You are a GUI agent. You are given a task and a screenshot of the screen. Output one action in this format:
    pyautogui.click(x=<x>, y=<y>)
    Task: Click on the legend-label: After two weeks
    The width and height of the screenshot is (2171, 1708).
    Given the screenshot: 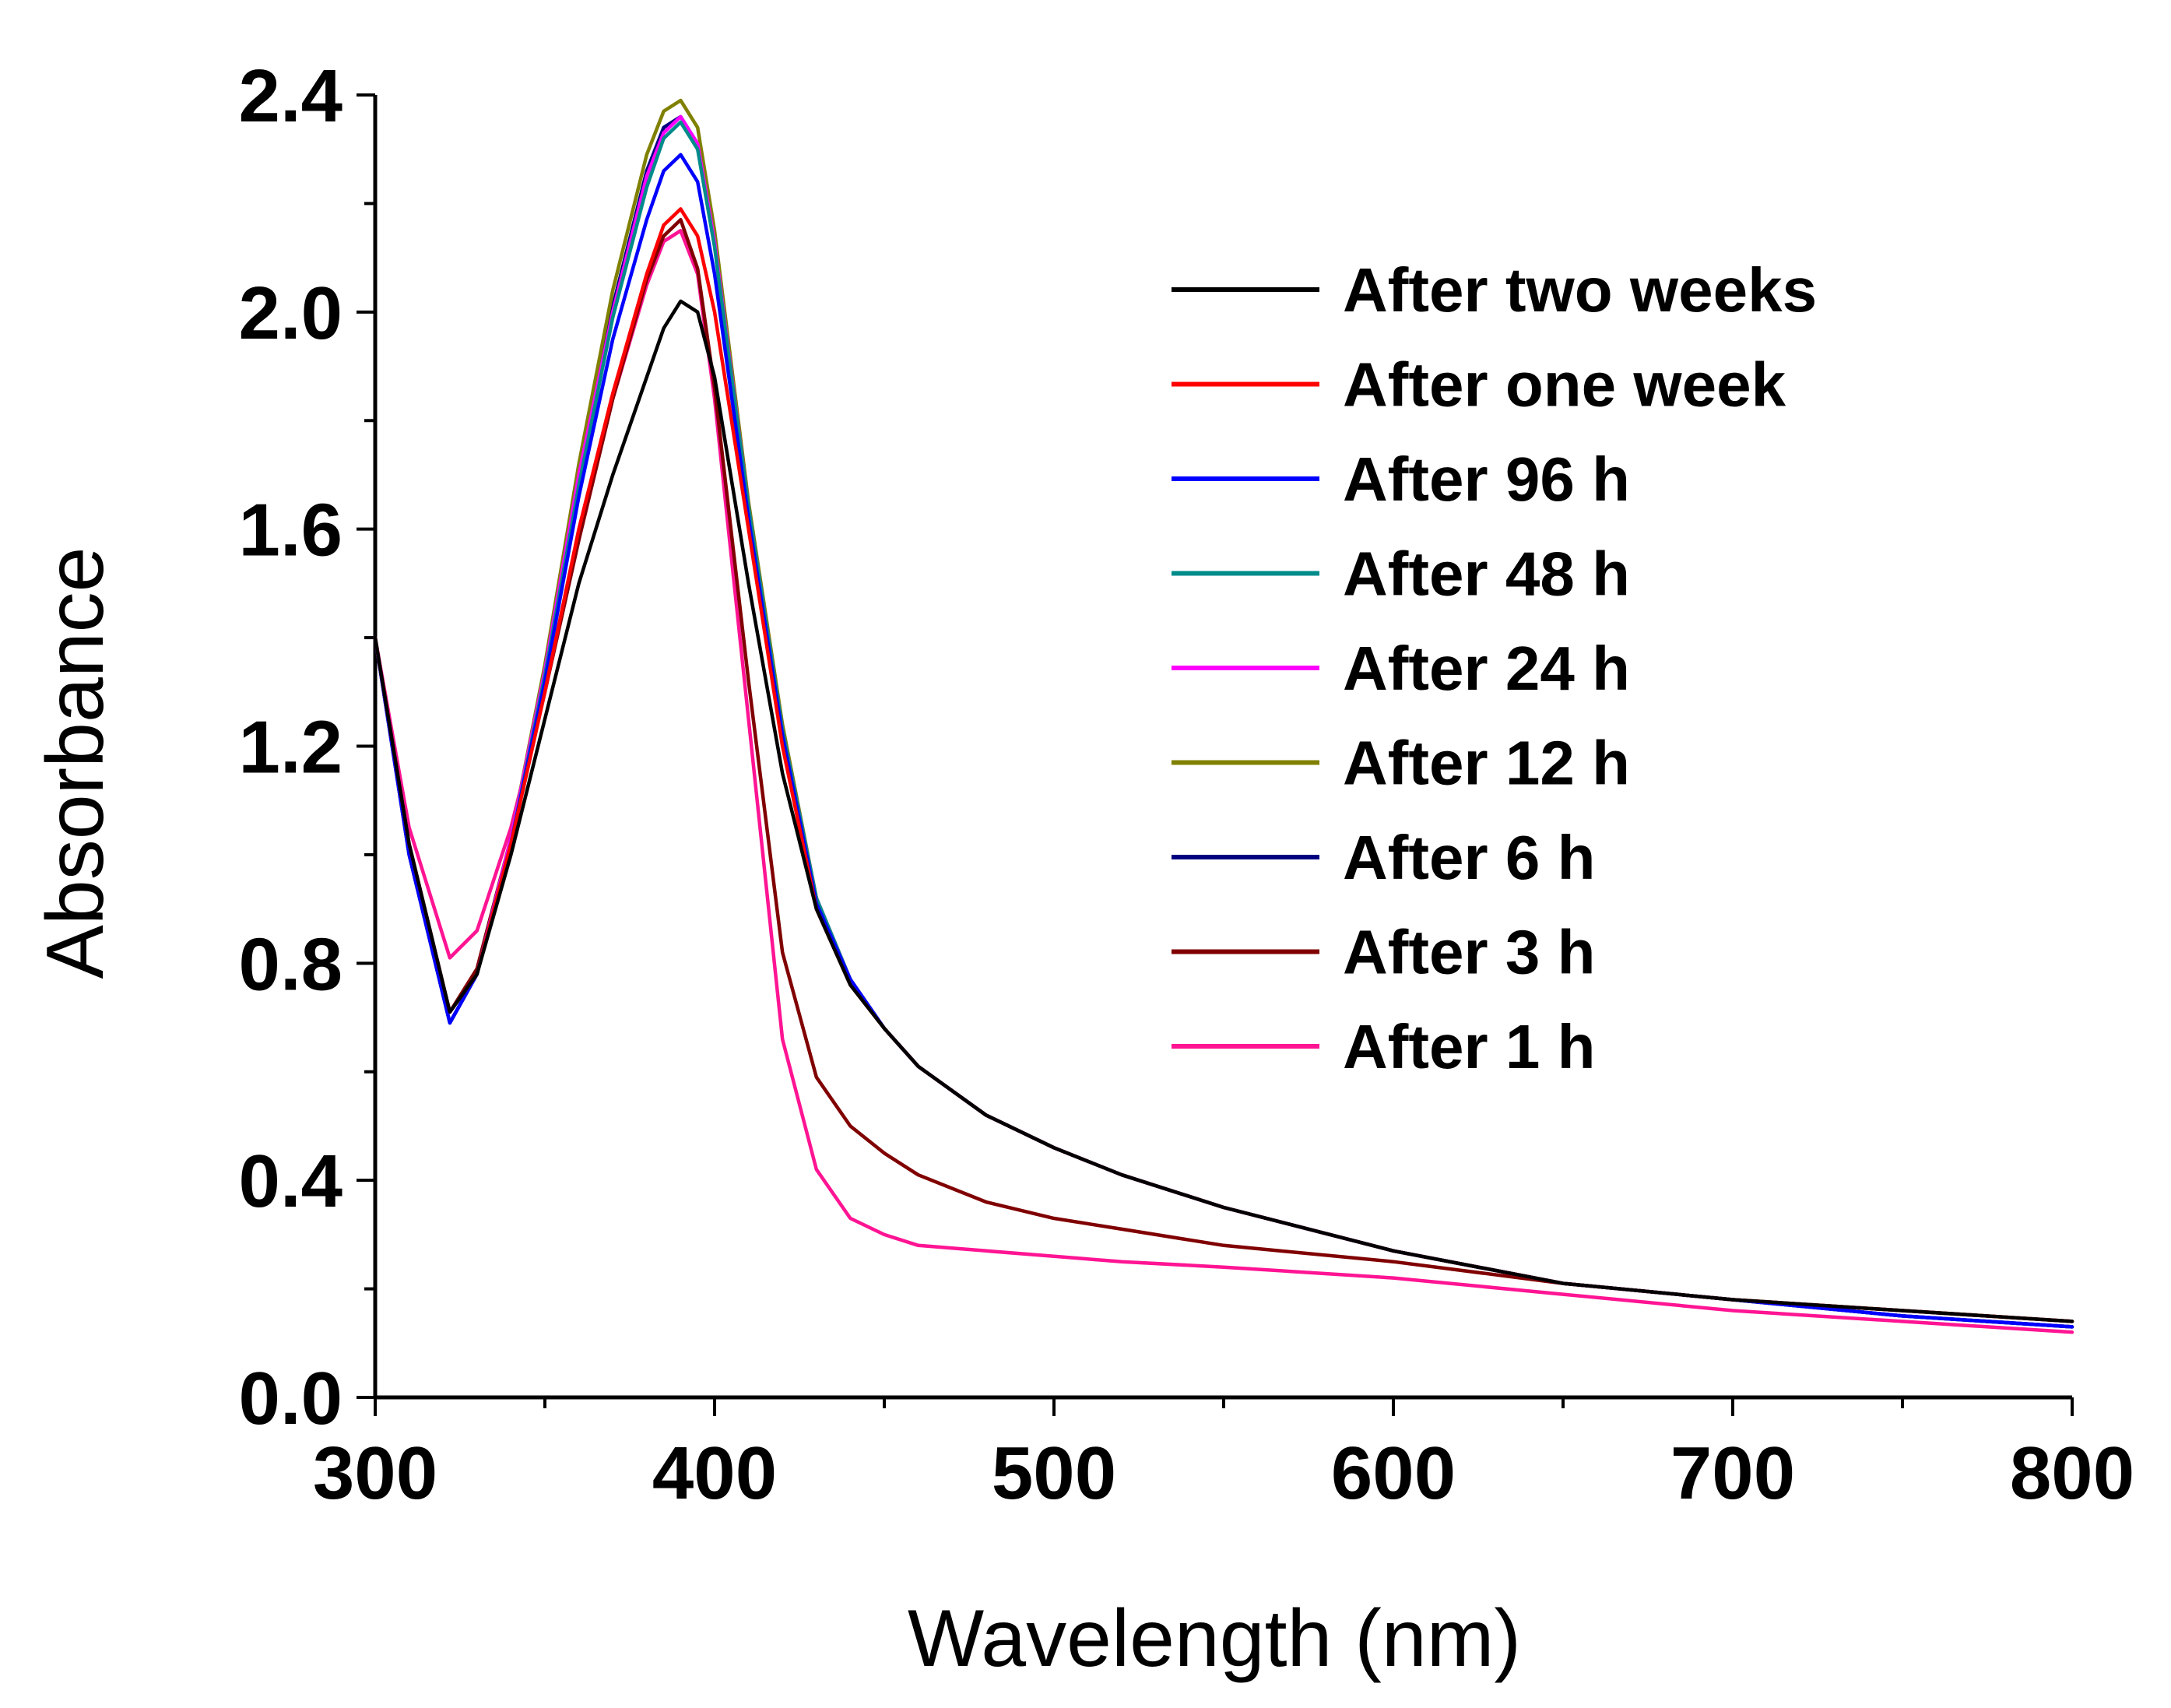 What is the action you would take?
    pyautogui.click(x=1580, y=290)
    